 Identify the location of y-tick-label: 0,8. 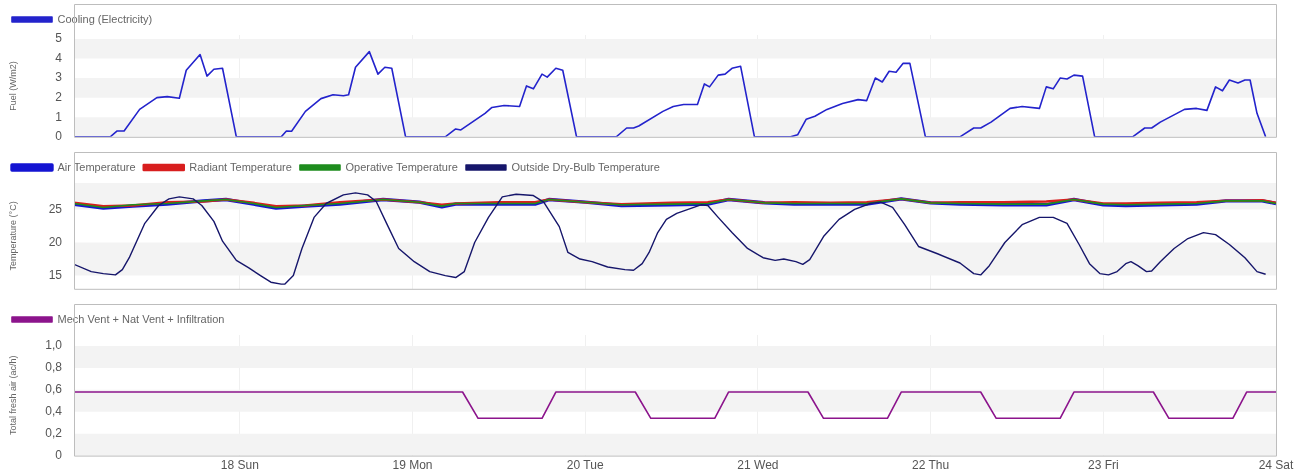
(54, 367).